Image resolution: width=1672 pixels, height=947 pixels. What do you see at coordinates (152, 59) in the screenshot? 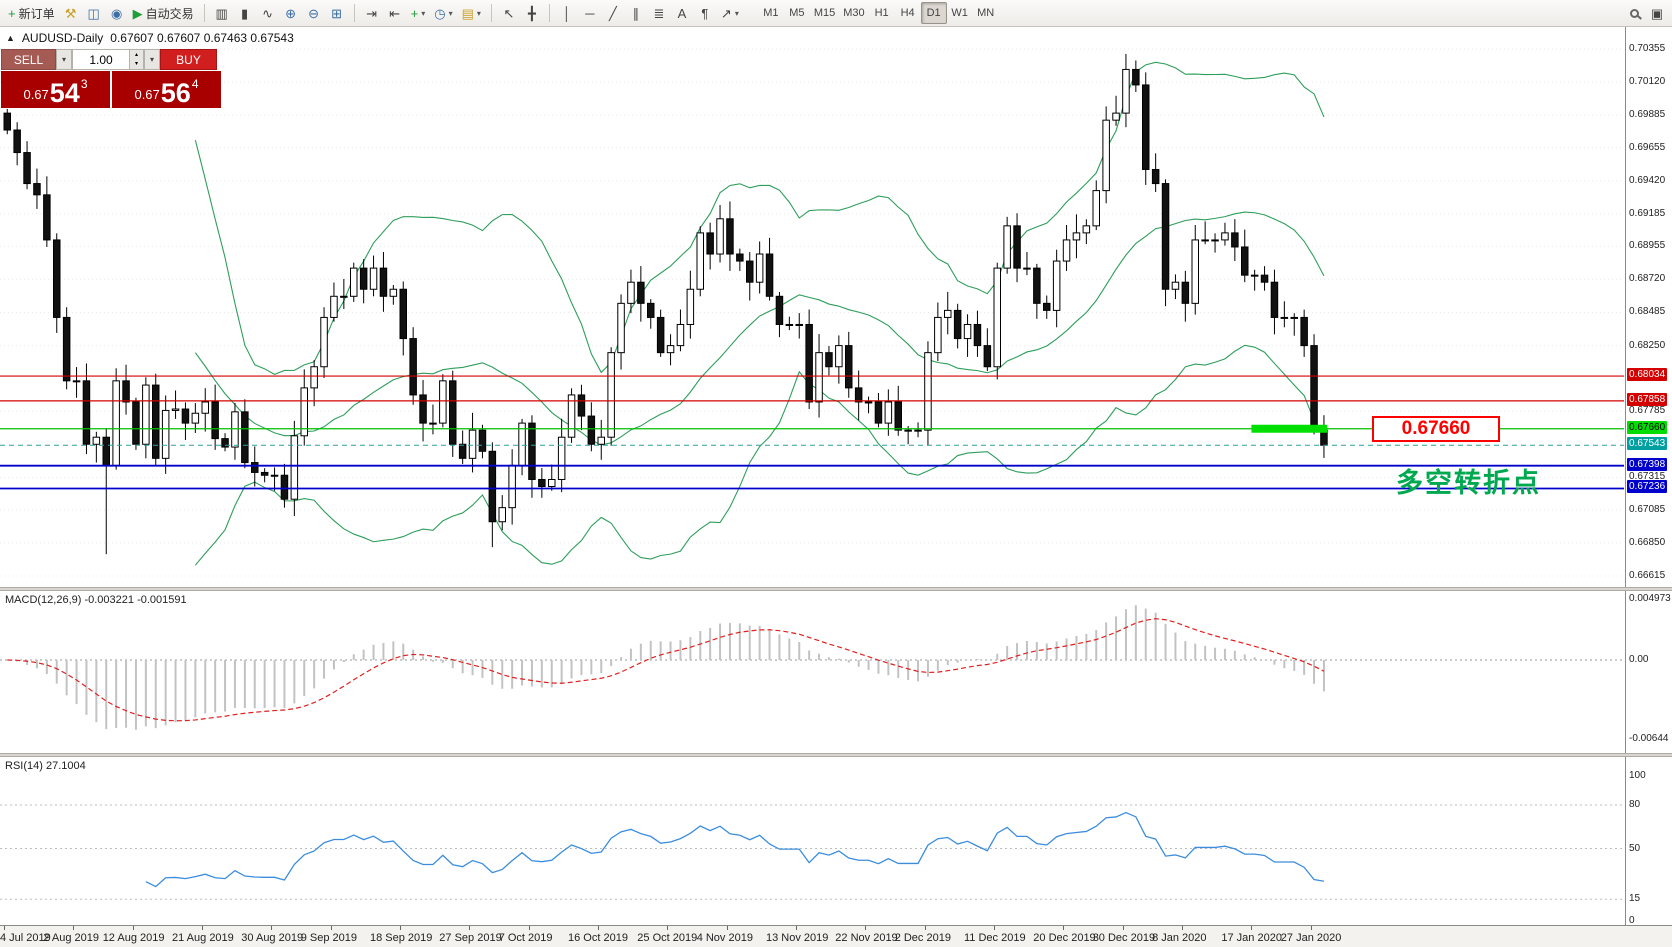
I see `buy-dropdown-button: ▾` at bounding box center [152, 59].